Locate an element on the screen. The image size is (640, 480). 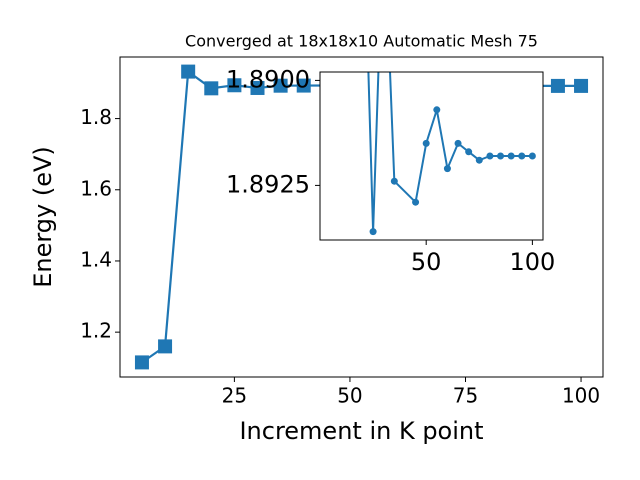
series-line is located at coordinates (450, 152).